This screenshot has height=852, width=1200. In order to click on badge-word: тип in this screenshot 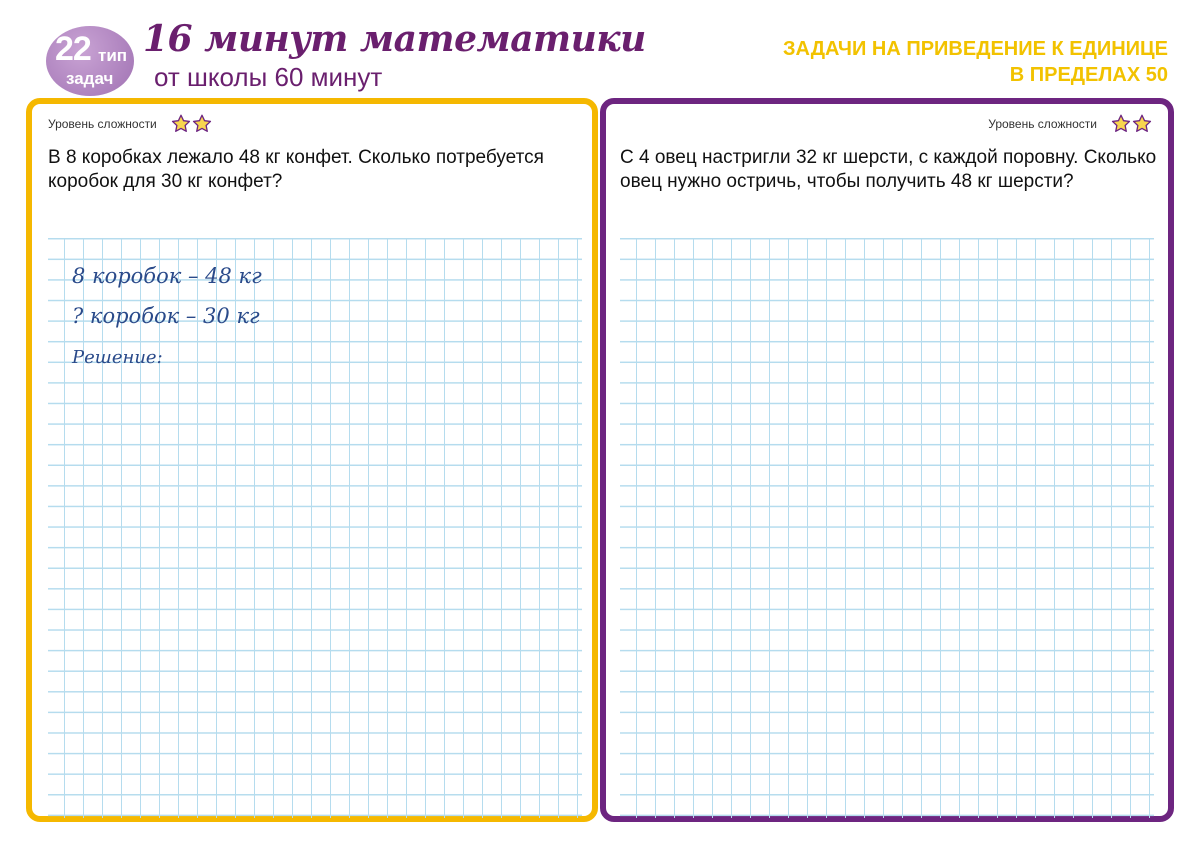, I will do `click(113, 55)`.